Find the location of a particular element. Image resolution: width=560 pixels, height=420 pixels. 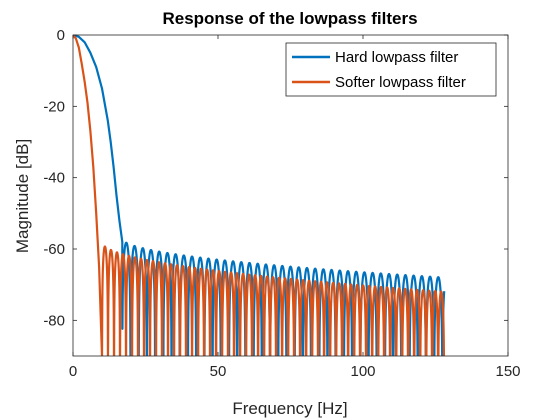

chart-title: Response of the lowpass filters is located at coordinates (289, 18).